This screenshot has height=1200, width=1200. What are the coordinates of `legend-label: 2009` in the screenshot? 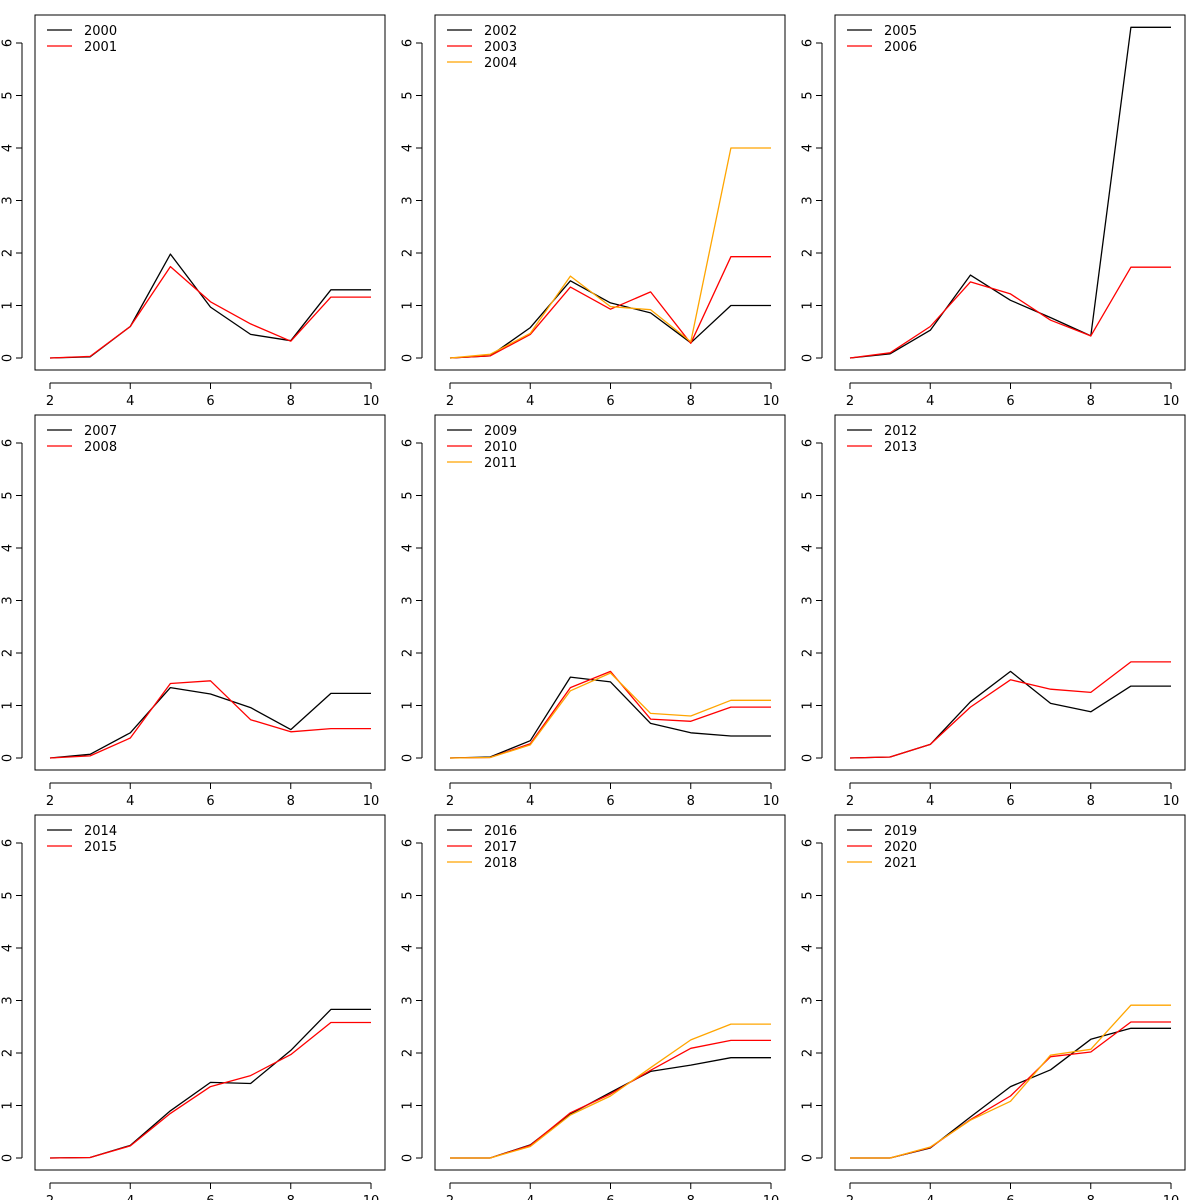 It's located at (500, 431).